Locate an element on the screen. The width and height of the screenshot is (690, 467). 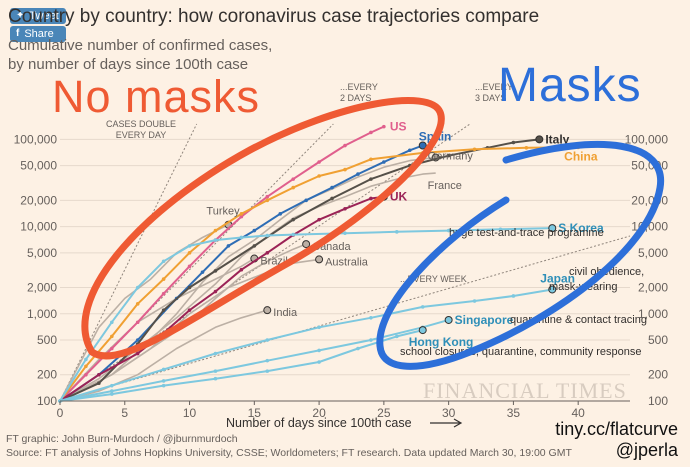
y-tick-label-left: 500 is located at coordinates (47, 340).